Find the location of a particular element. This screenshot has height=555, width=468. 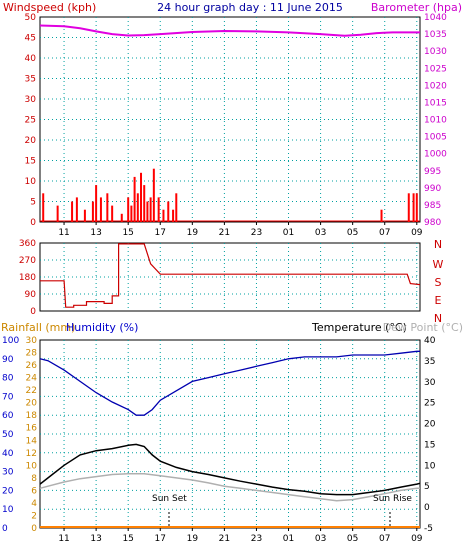

temp-xtick-label-3: 17 is located at coordinates (160, 539).